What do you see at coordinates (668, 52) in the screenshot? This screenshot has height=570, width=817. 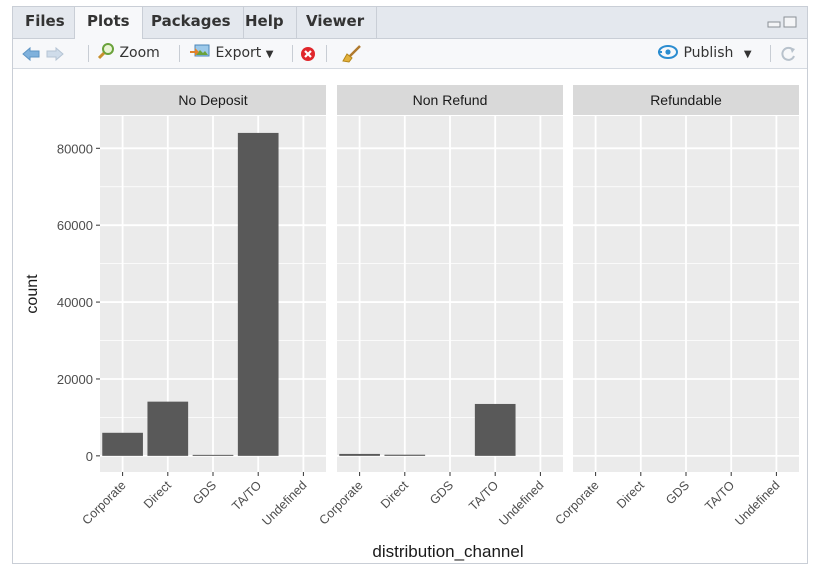 I see `publish-icon` at bounding box center [668, 52].